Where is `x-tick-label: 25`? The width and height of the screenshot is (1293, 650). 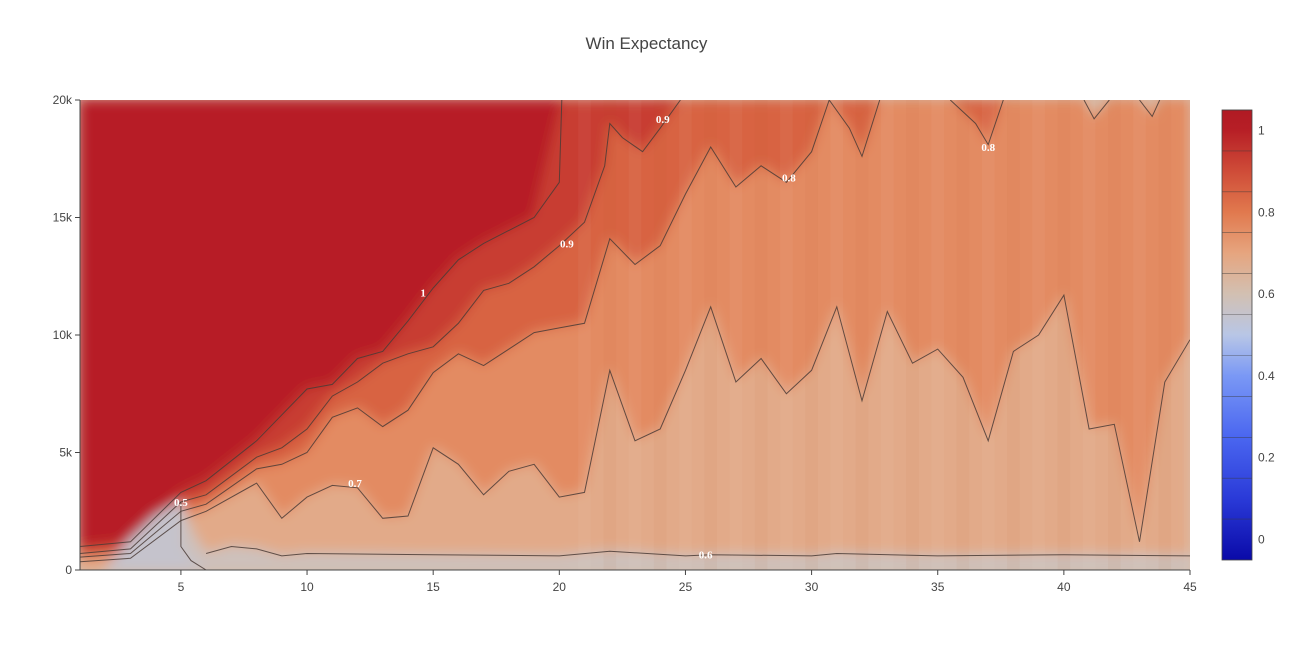
x-tick-label: 25 is located at coordinates (686, 587).